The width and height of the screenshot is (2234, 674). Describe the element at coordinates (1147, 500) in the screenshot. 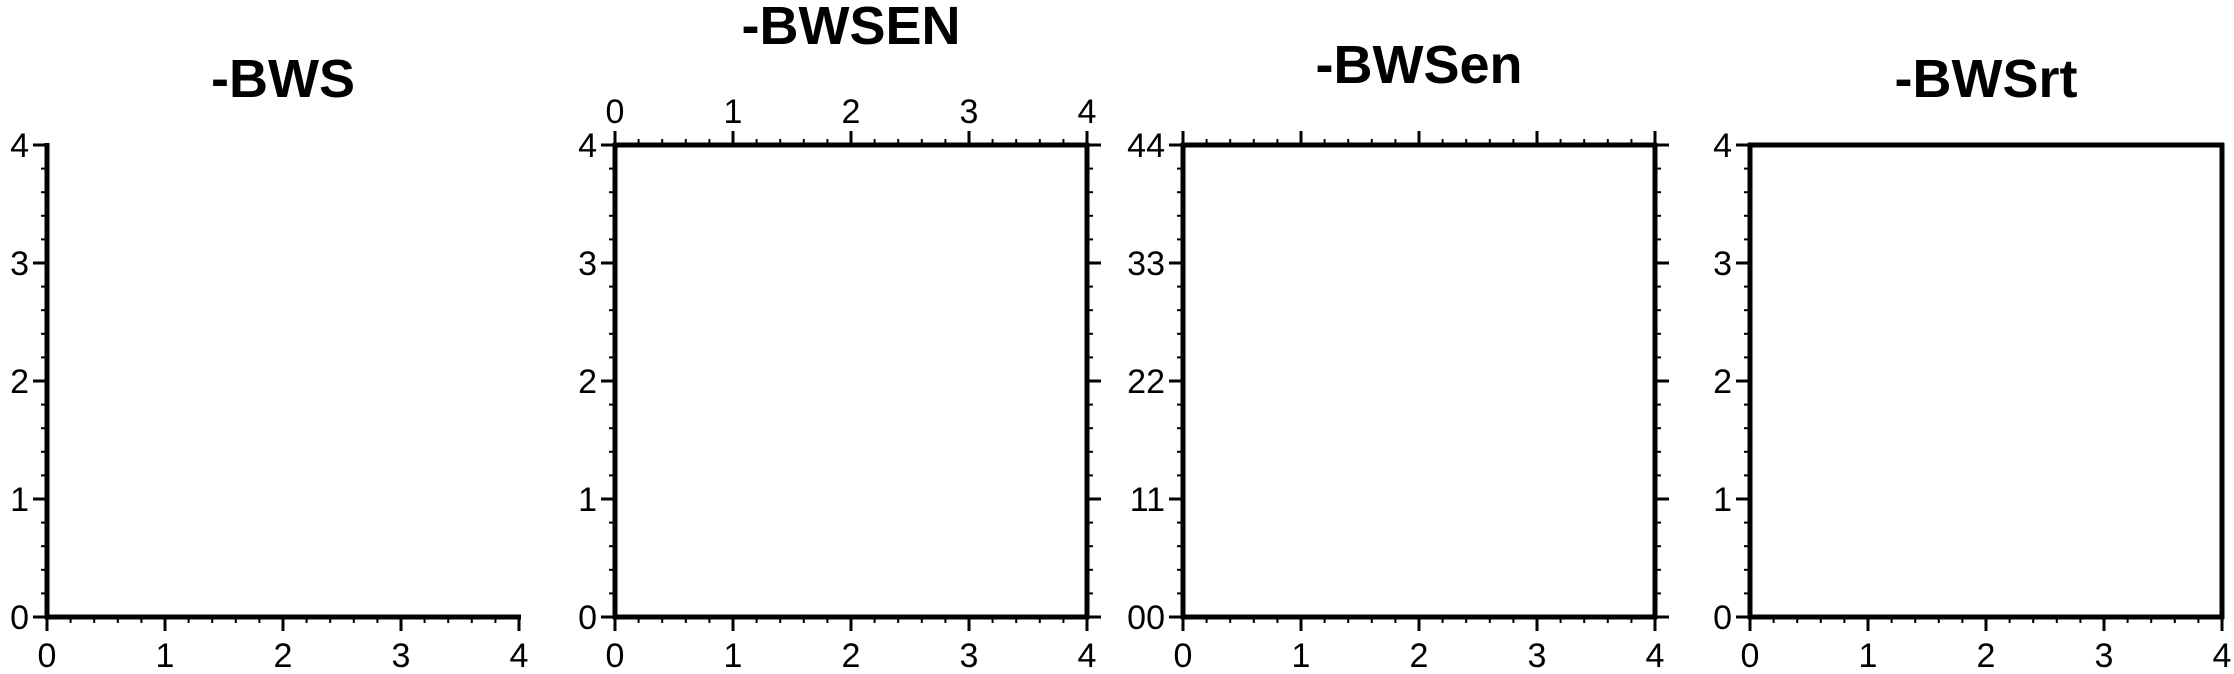

I see `y-tick-label: 11` at that location.